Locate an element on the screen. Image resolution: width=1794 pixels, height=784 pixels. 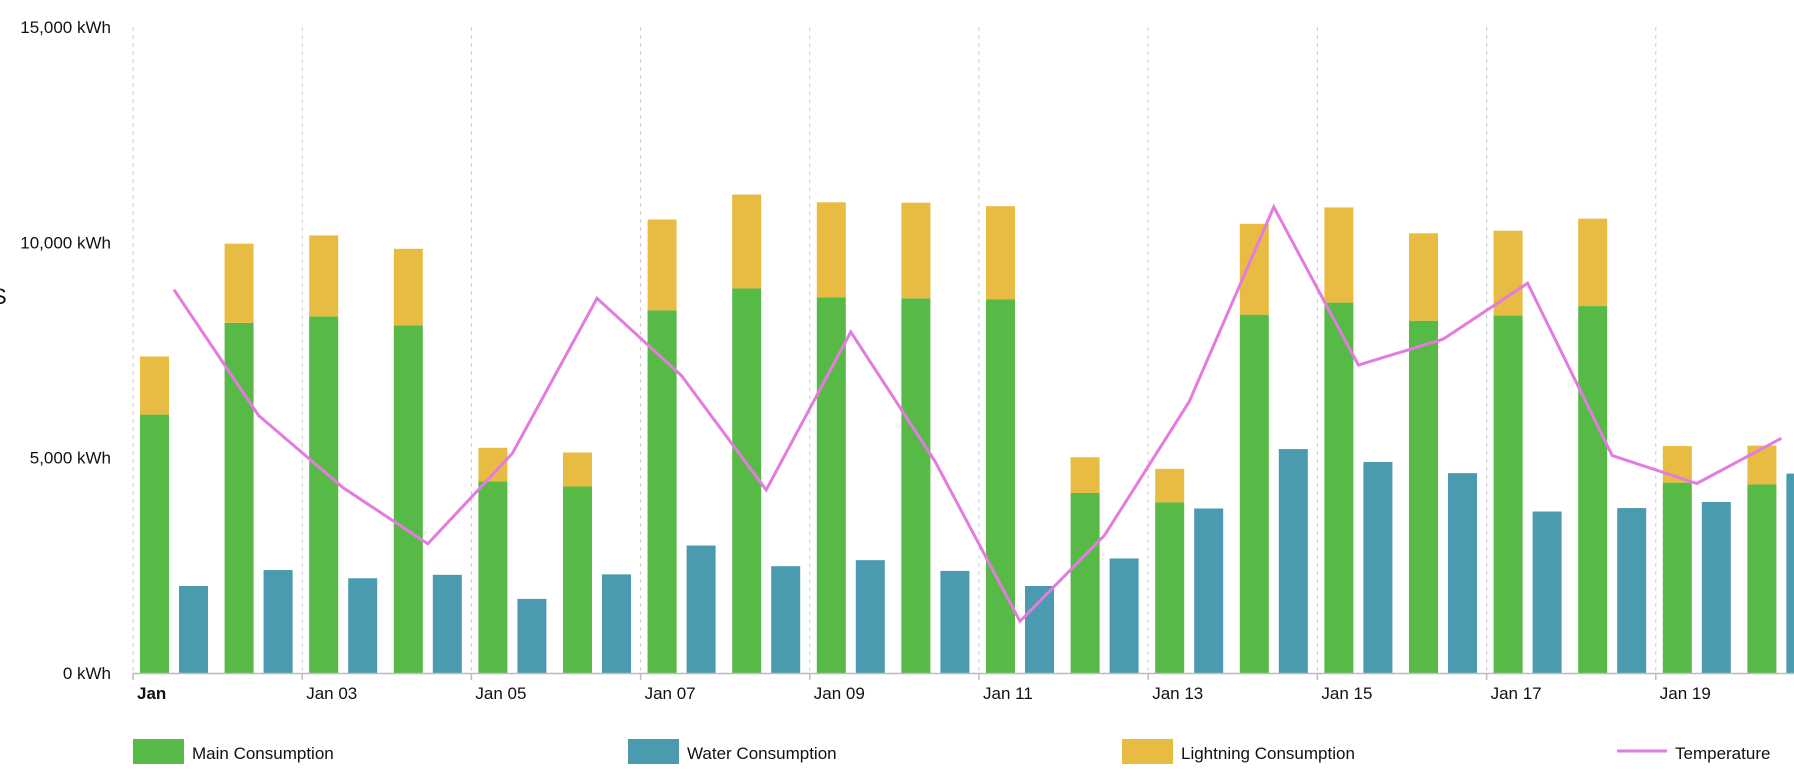
y-tick-label: 0 kWh is located at coordinates (87, 673).